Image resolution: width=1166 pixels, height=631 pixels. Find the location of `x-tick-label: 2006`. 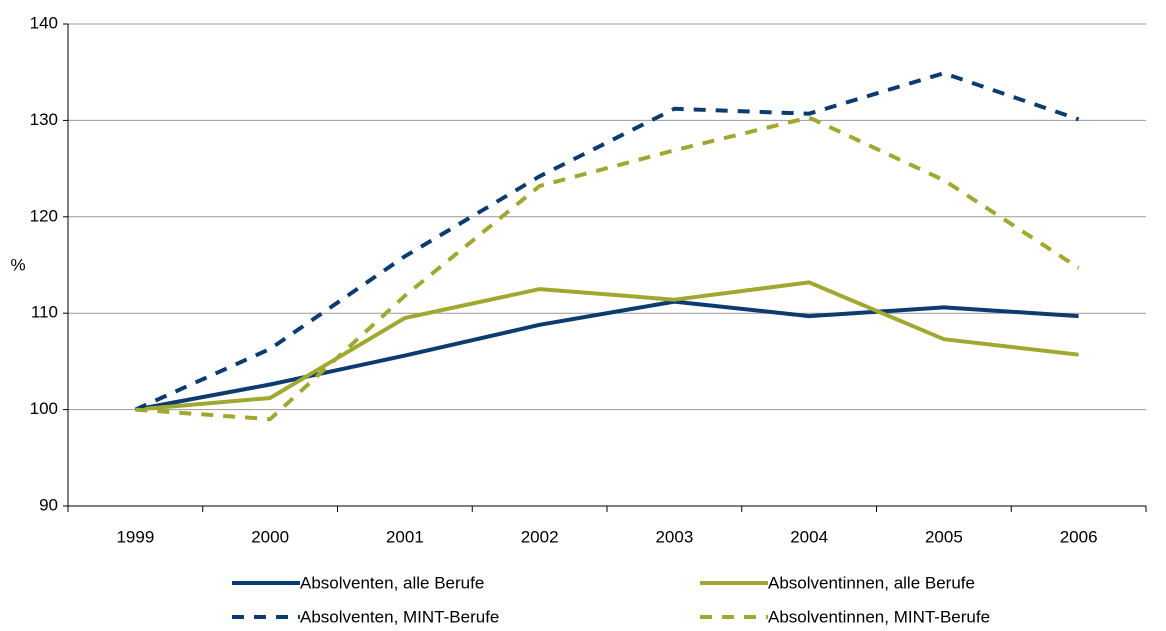

x-tick-label: 2006 is located at coordinates (1079, 536).